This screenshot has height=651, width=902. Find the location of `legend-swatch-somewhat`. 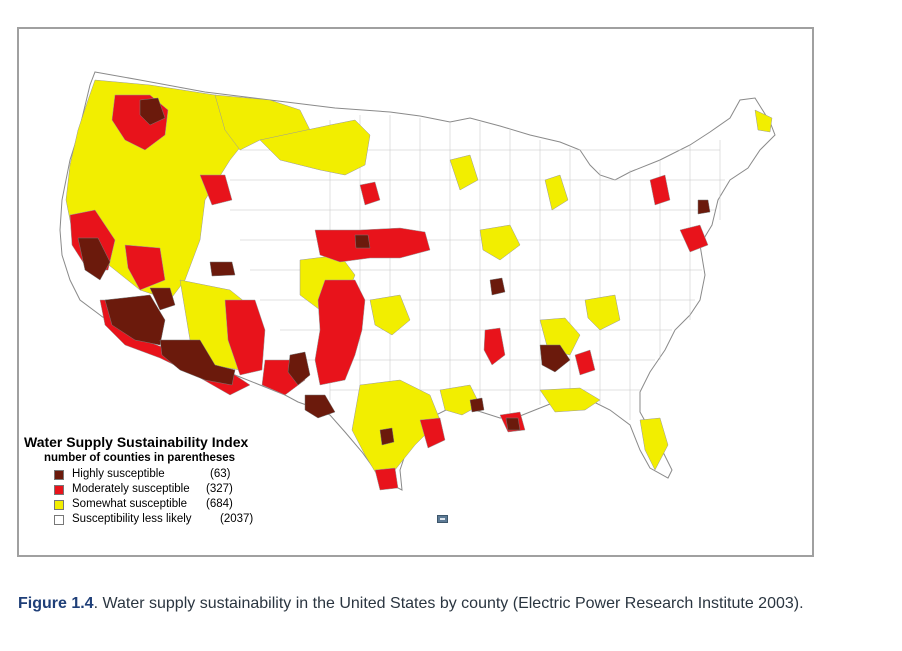

legend-swatch-somewhat is located at coordinates (59, 505).